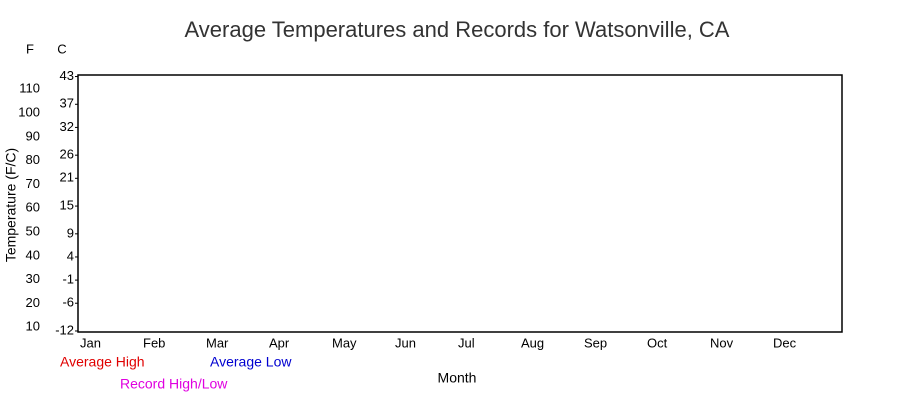  What do you see at coordinates (29, 88) in the screenshot?
I see `y-tick-label: 110` at bounding box center [29, 88].